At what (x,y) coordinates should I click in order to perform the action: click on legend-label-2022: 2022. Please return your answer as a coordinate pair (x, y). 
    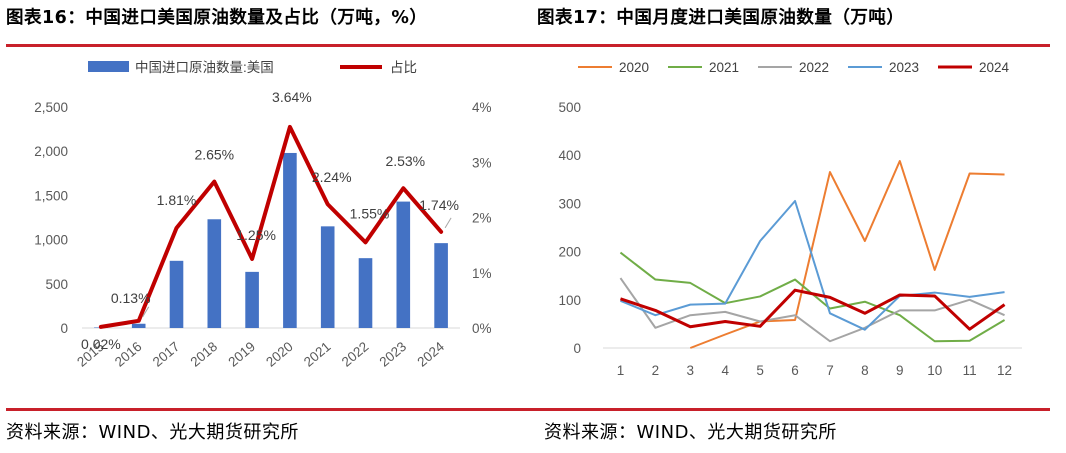
    Looking at the image, I should click on (814, 67).